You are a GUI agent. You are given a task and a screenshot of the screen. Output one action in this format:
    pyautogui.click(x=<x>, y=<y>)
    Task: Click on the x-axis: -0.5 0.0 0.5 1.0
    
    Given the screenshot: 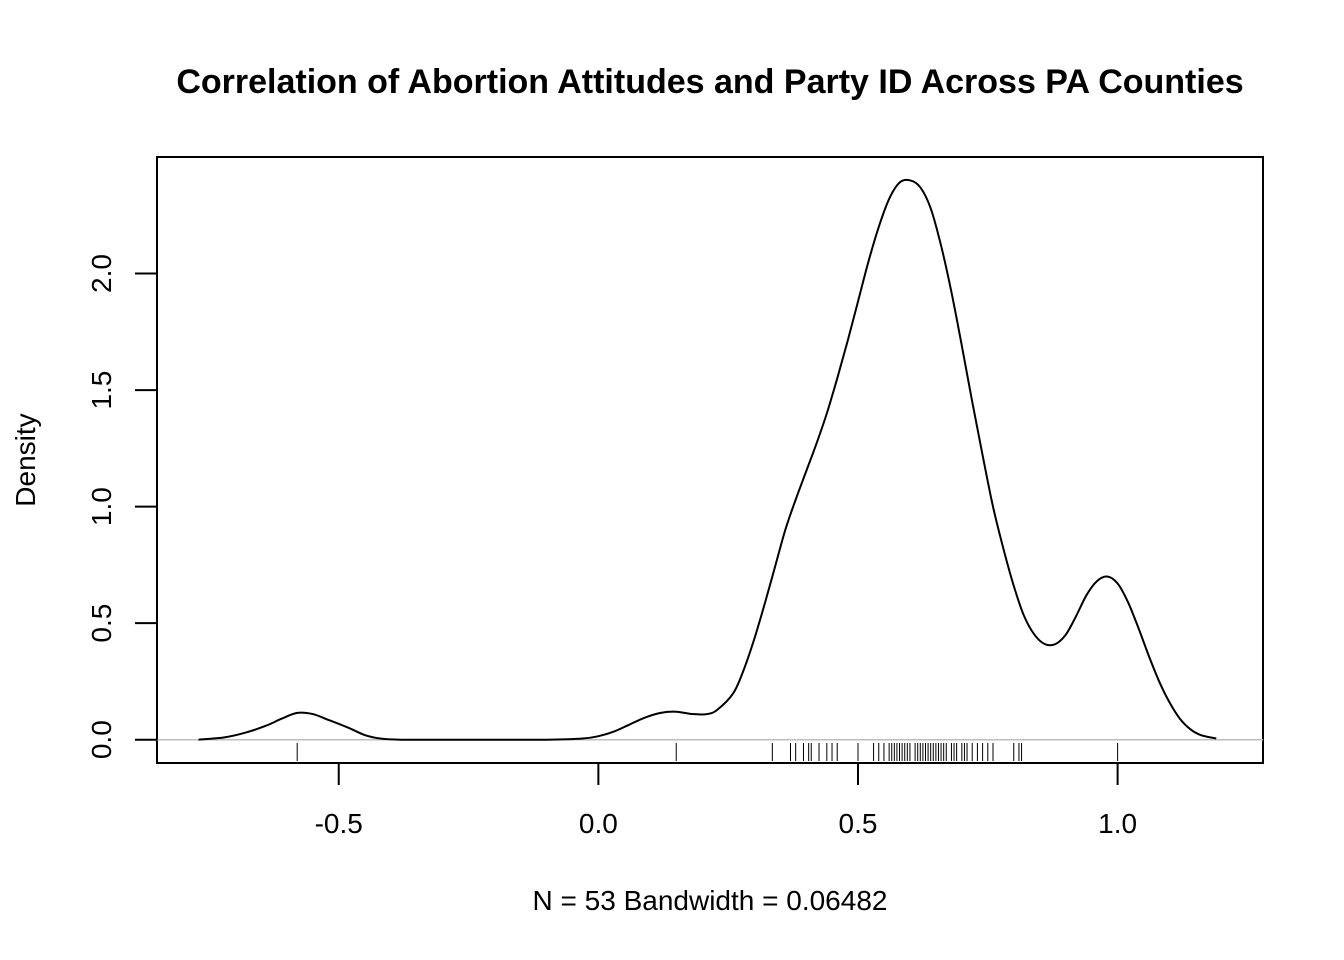 What is the action you would take?
    pyautogui.click(x=726, y=800)
    